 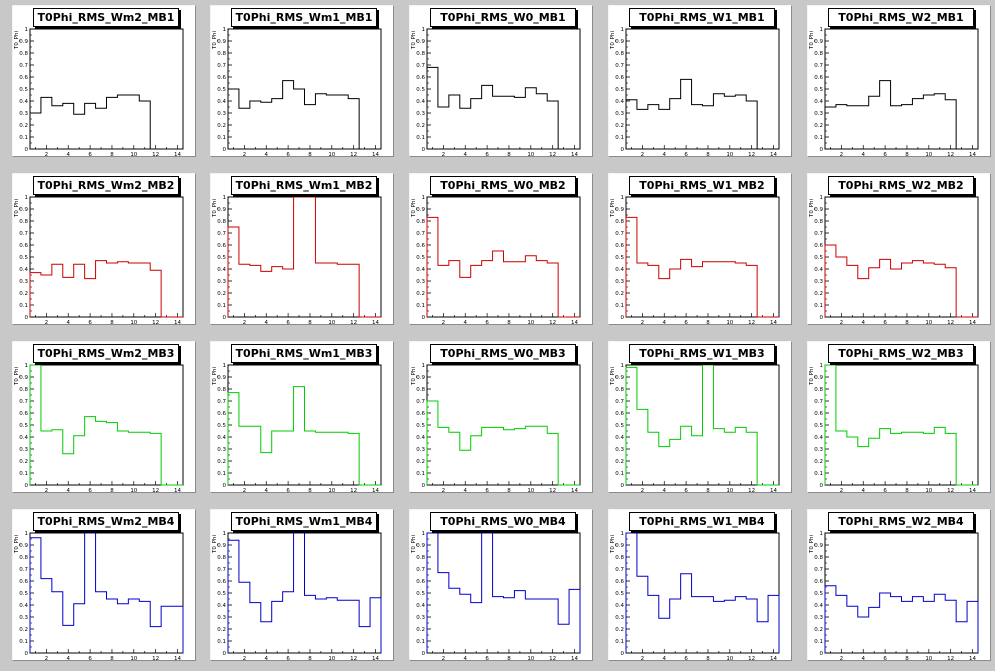 What do you see at coordinates (702, 17) in the screenshot?
I see `histogram-title: T0Phi_RMS_W1_MB1` at bounding box center [702, 17].